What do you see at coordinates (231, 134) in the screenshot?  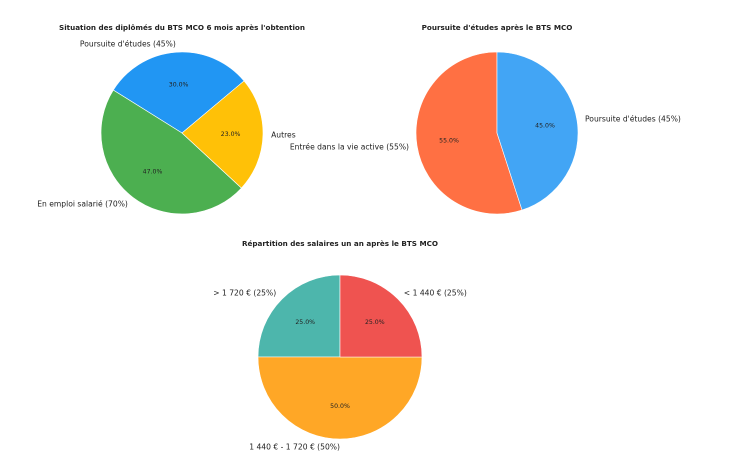 I see `slice-percent-label: 23.0%` at bounding box center [231, 134].